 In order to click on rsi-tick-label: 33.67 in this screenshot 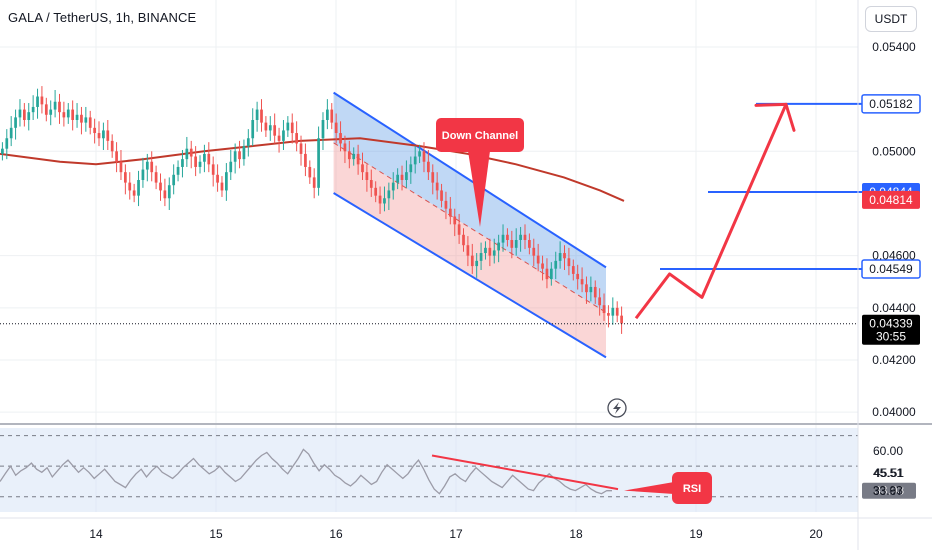, I will do `click(888, 491)`.